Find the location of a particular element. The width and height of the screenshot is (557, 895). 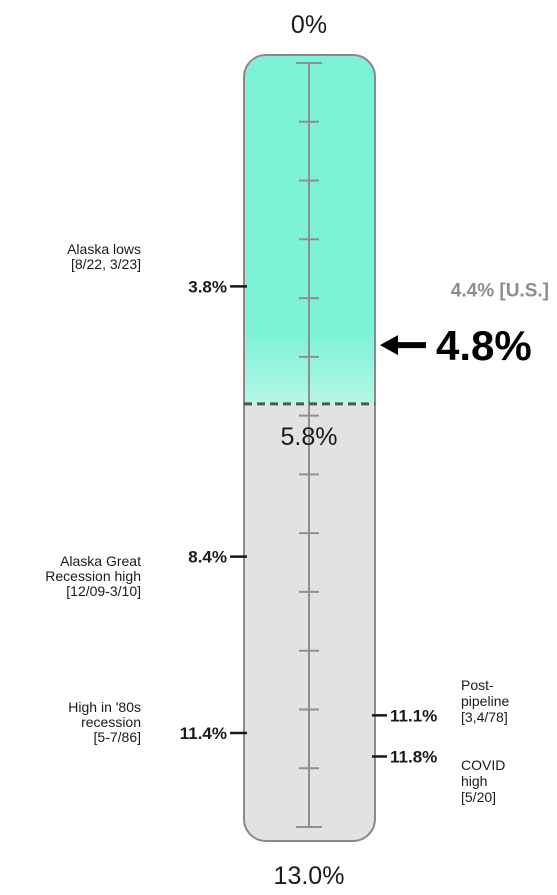

annotation-note-line: [5/20] is located at coordinates (478, 797).